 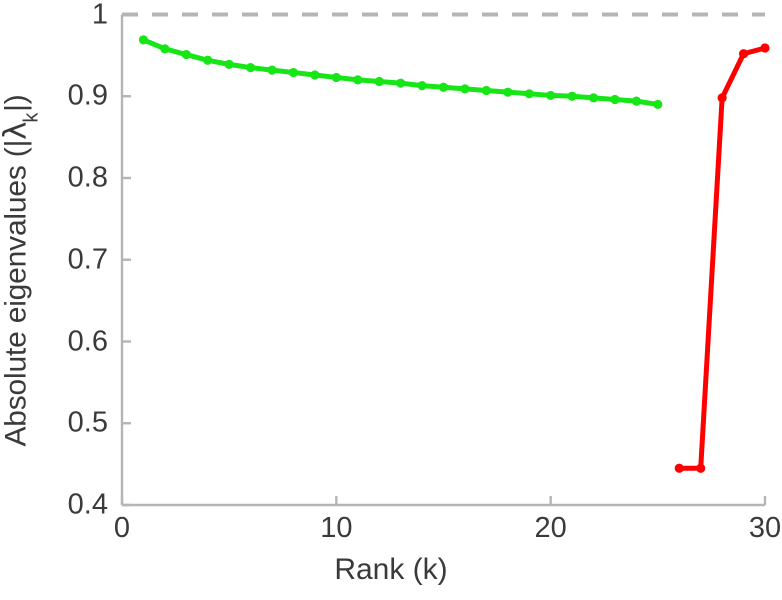 I want to click on y-tick-label-3: 0.7, so click(x=87, y=259).